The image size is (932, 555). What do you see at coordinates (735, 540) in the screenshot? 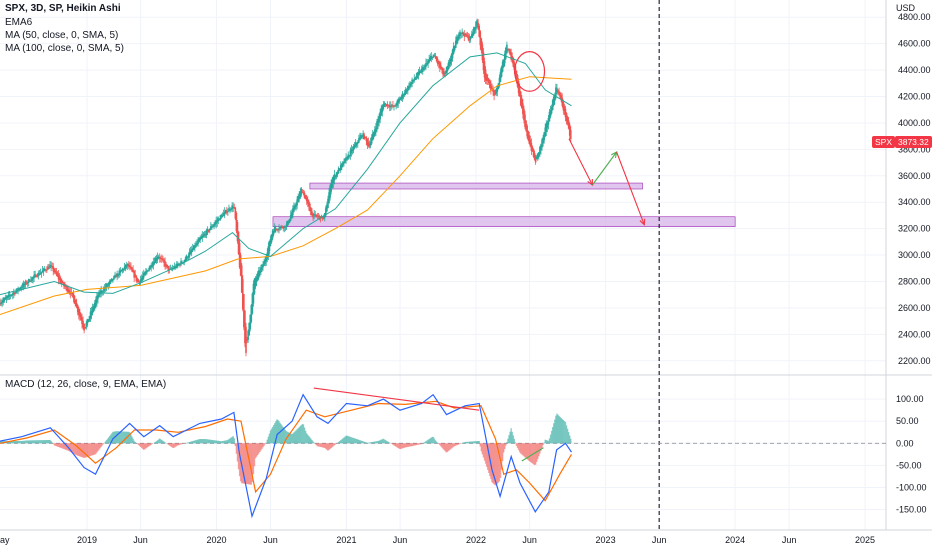
I see `time-tick-label: 2024` at bounding box center [735, 540].